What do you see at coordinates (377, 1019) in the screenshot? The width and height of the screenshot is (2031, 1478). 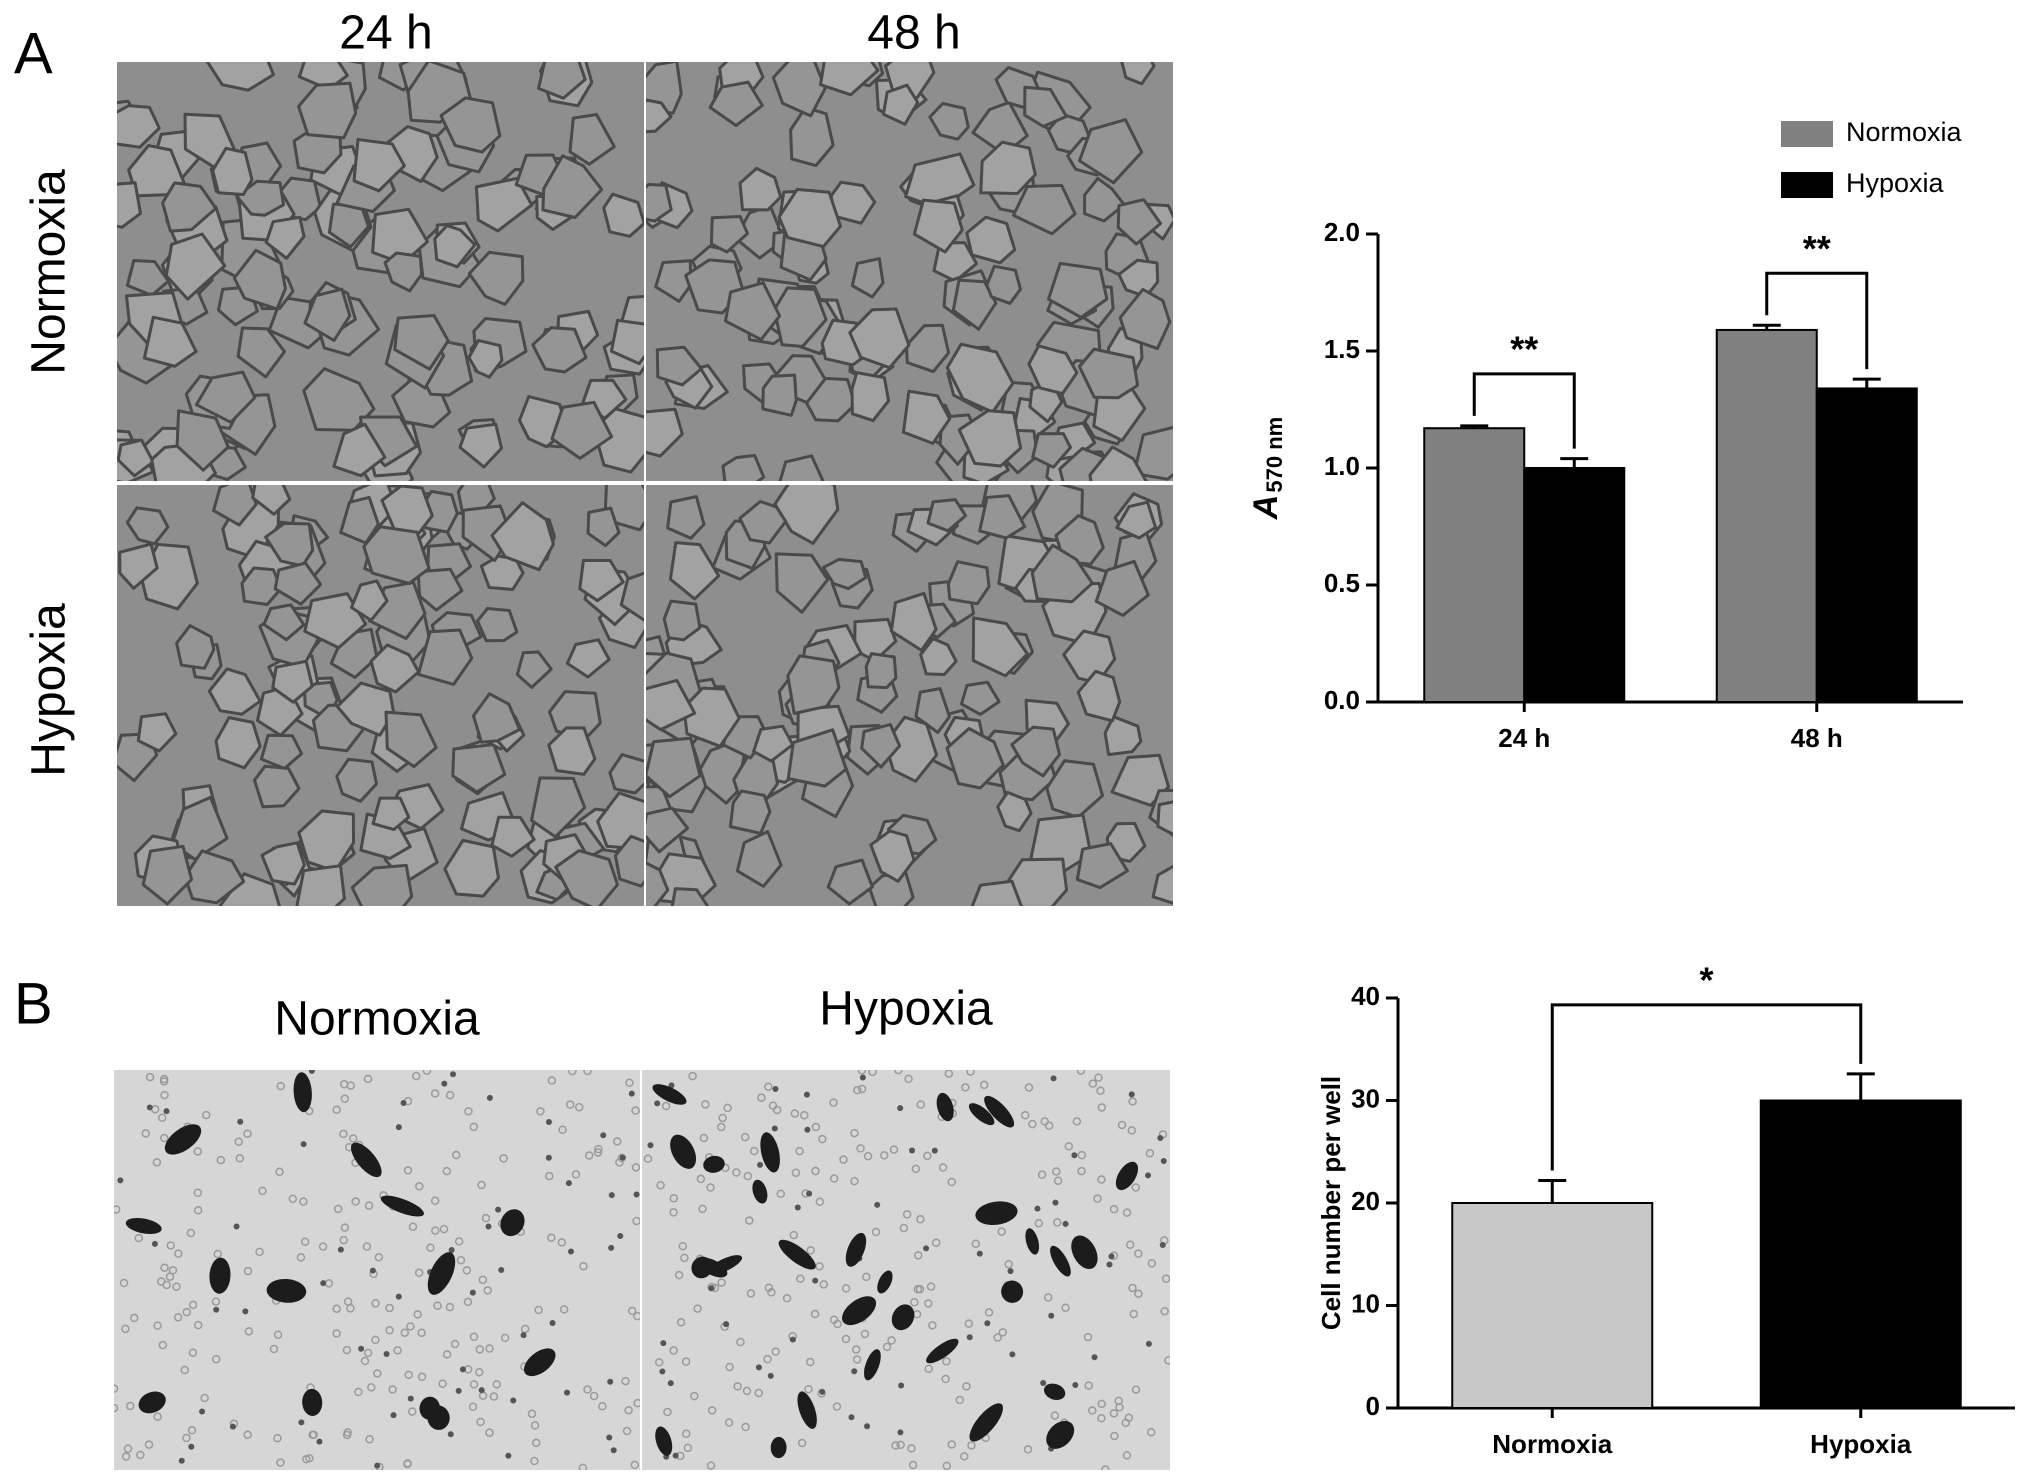 I see `column-label: Normoxia` at bounding box center [377, 1019].